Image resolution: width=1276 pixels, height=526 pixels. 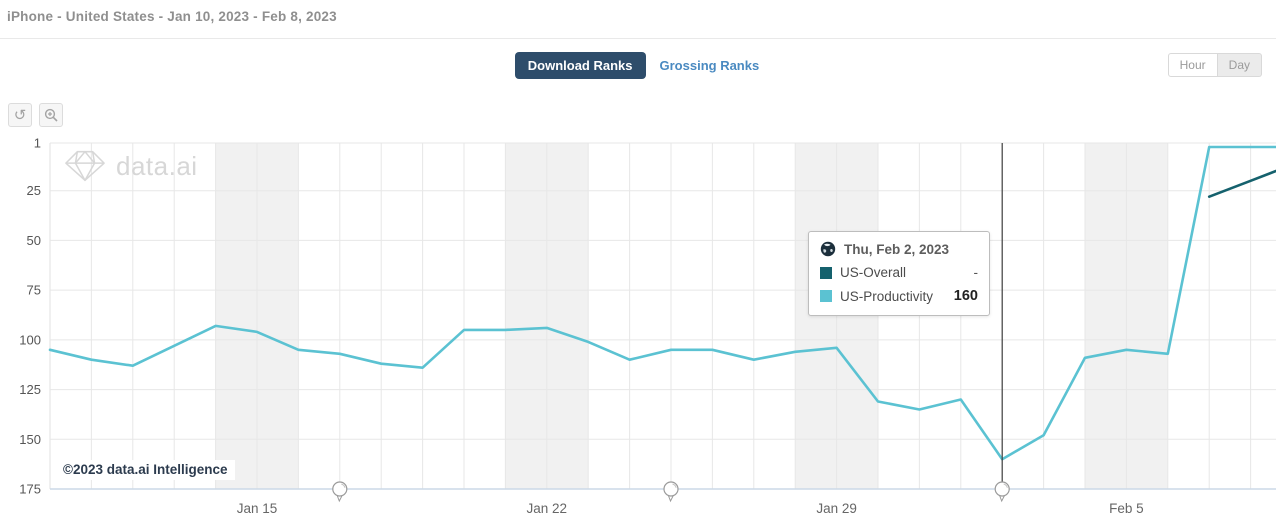 What do you see at coordinates (826, 296) in the screenshot?
I see `productivity-series-swatch` at bounding box center [826, 296].